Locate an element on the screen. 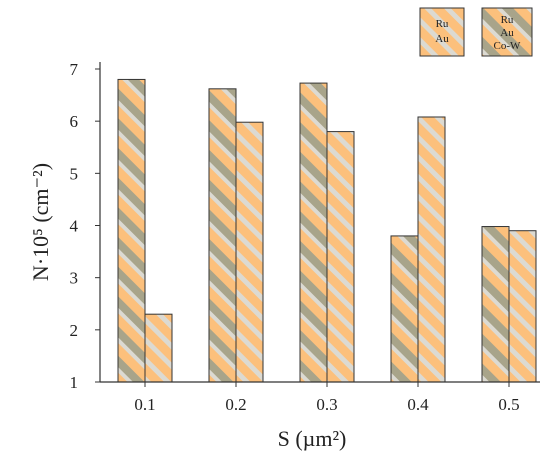  legend-swatch-ru-au-co-w is located at coordinates (507, 32).